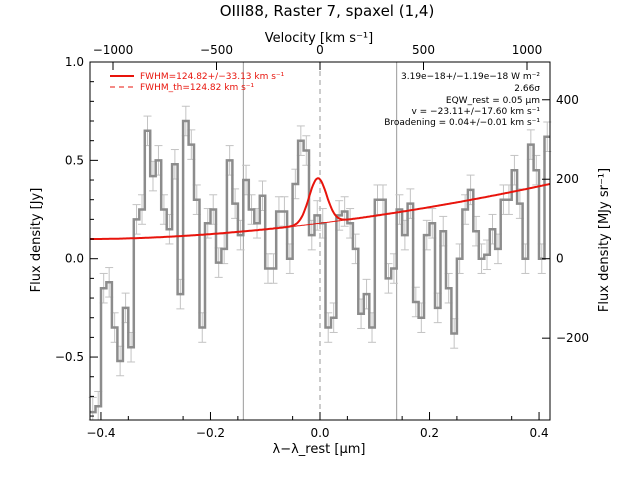 The width and height of the screenshot is (640, 480). Describe the element at coordinates (210, 433) in the screenshot. I see `x-tick-label: −0.2` at that location.